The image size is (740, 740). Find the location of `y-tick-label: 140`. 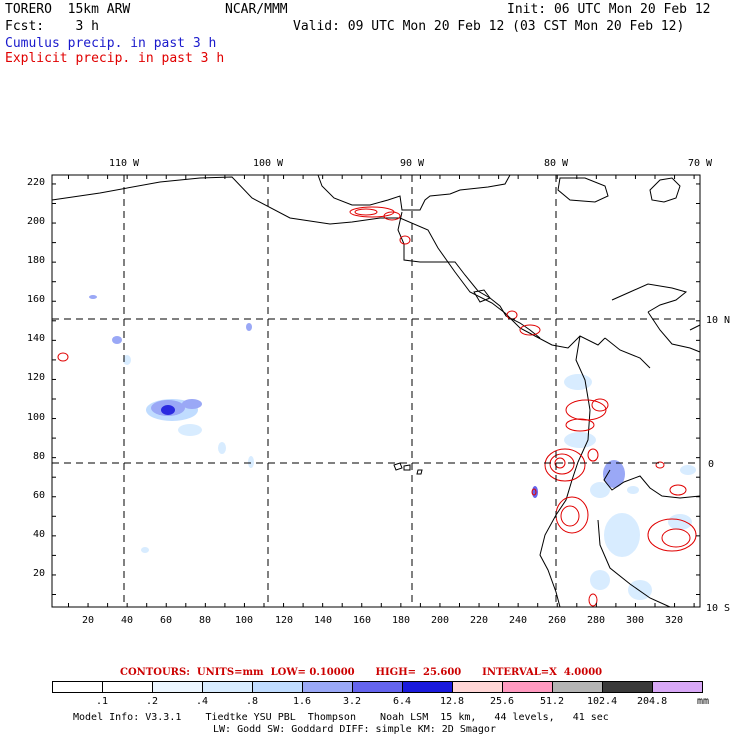

y-tick-label: 140 is located at coordinates (36, 338).